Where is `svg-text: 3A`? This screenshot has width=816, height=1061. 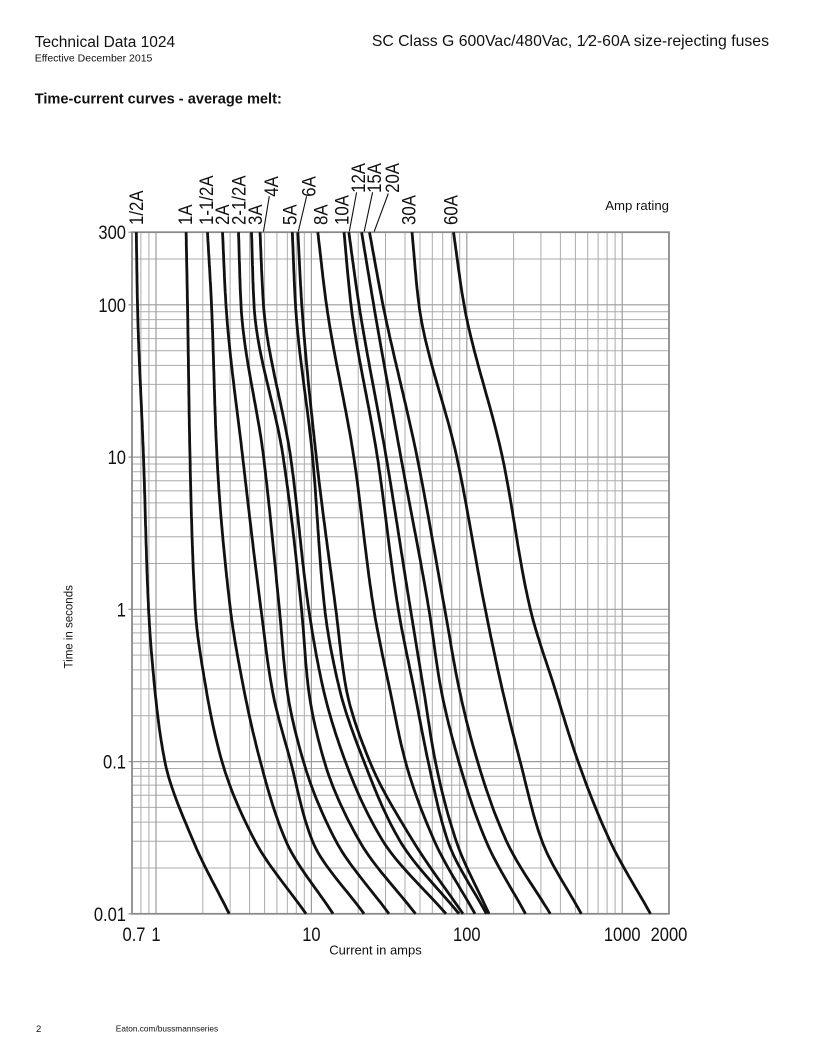
svg-text: 3A is located at coordinates (255, 214).